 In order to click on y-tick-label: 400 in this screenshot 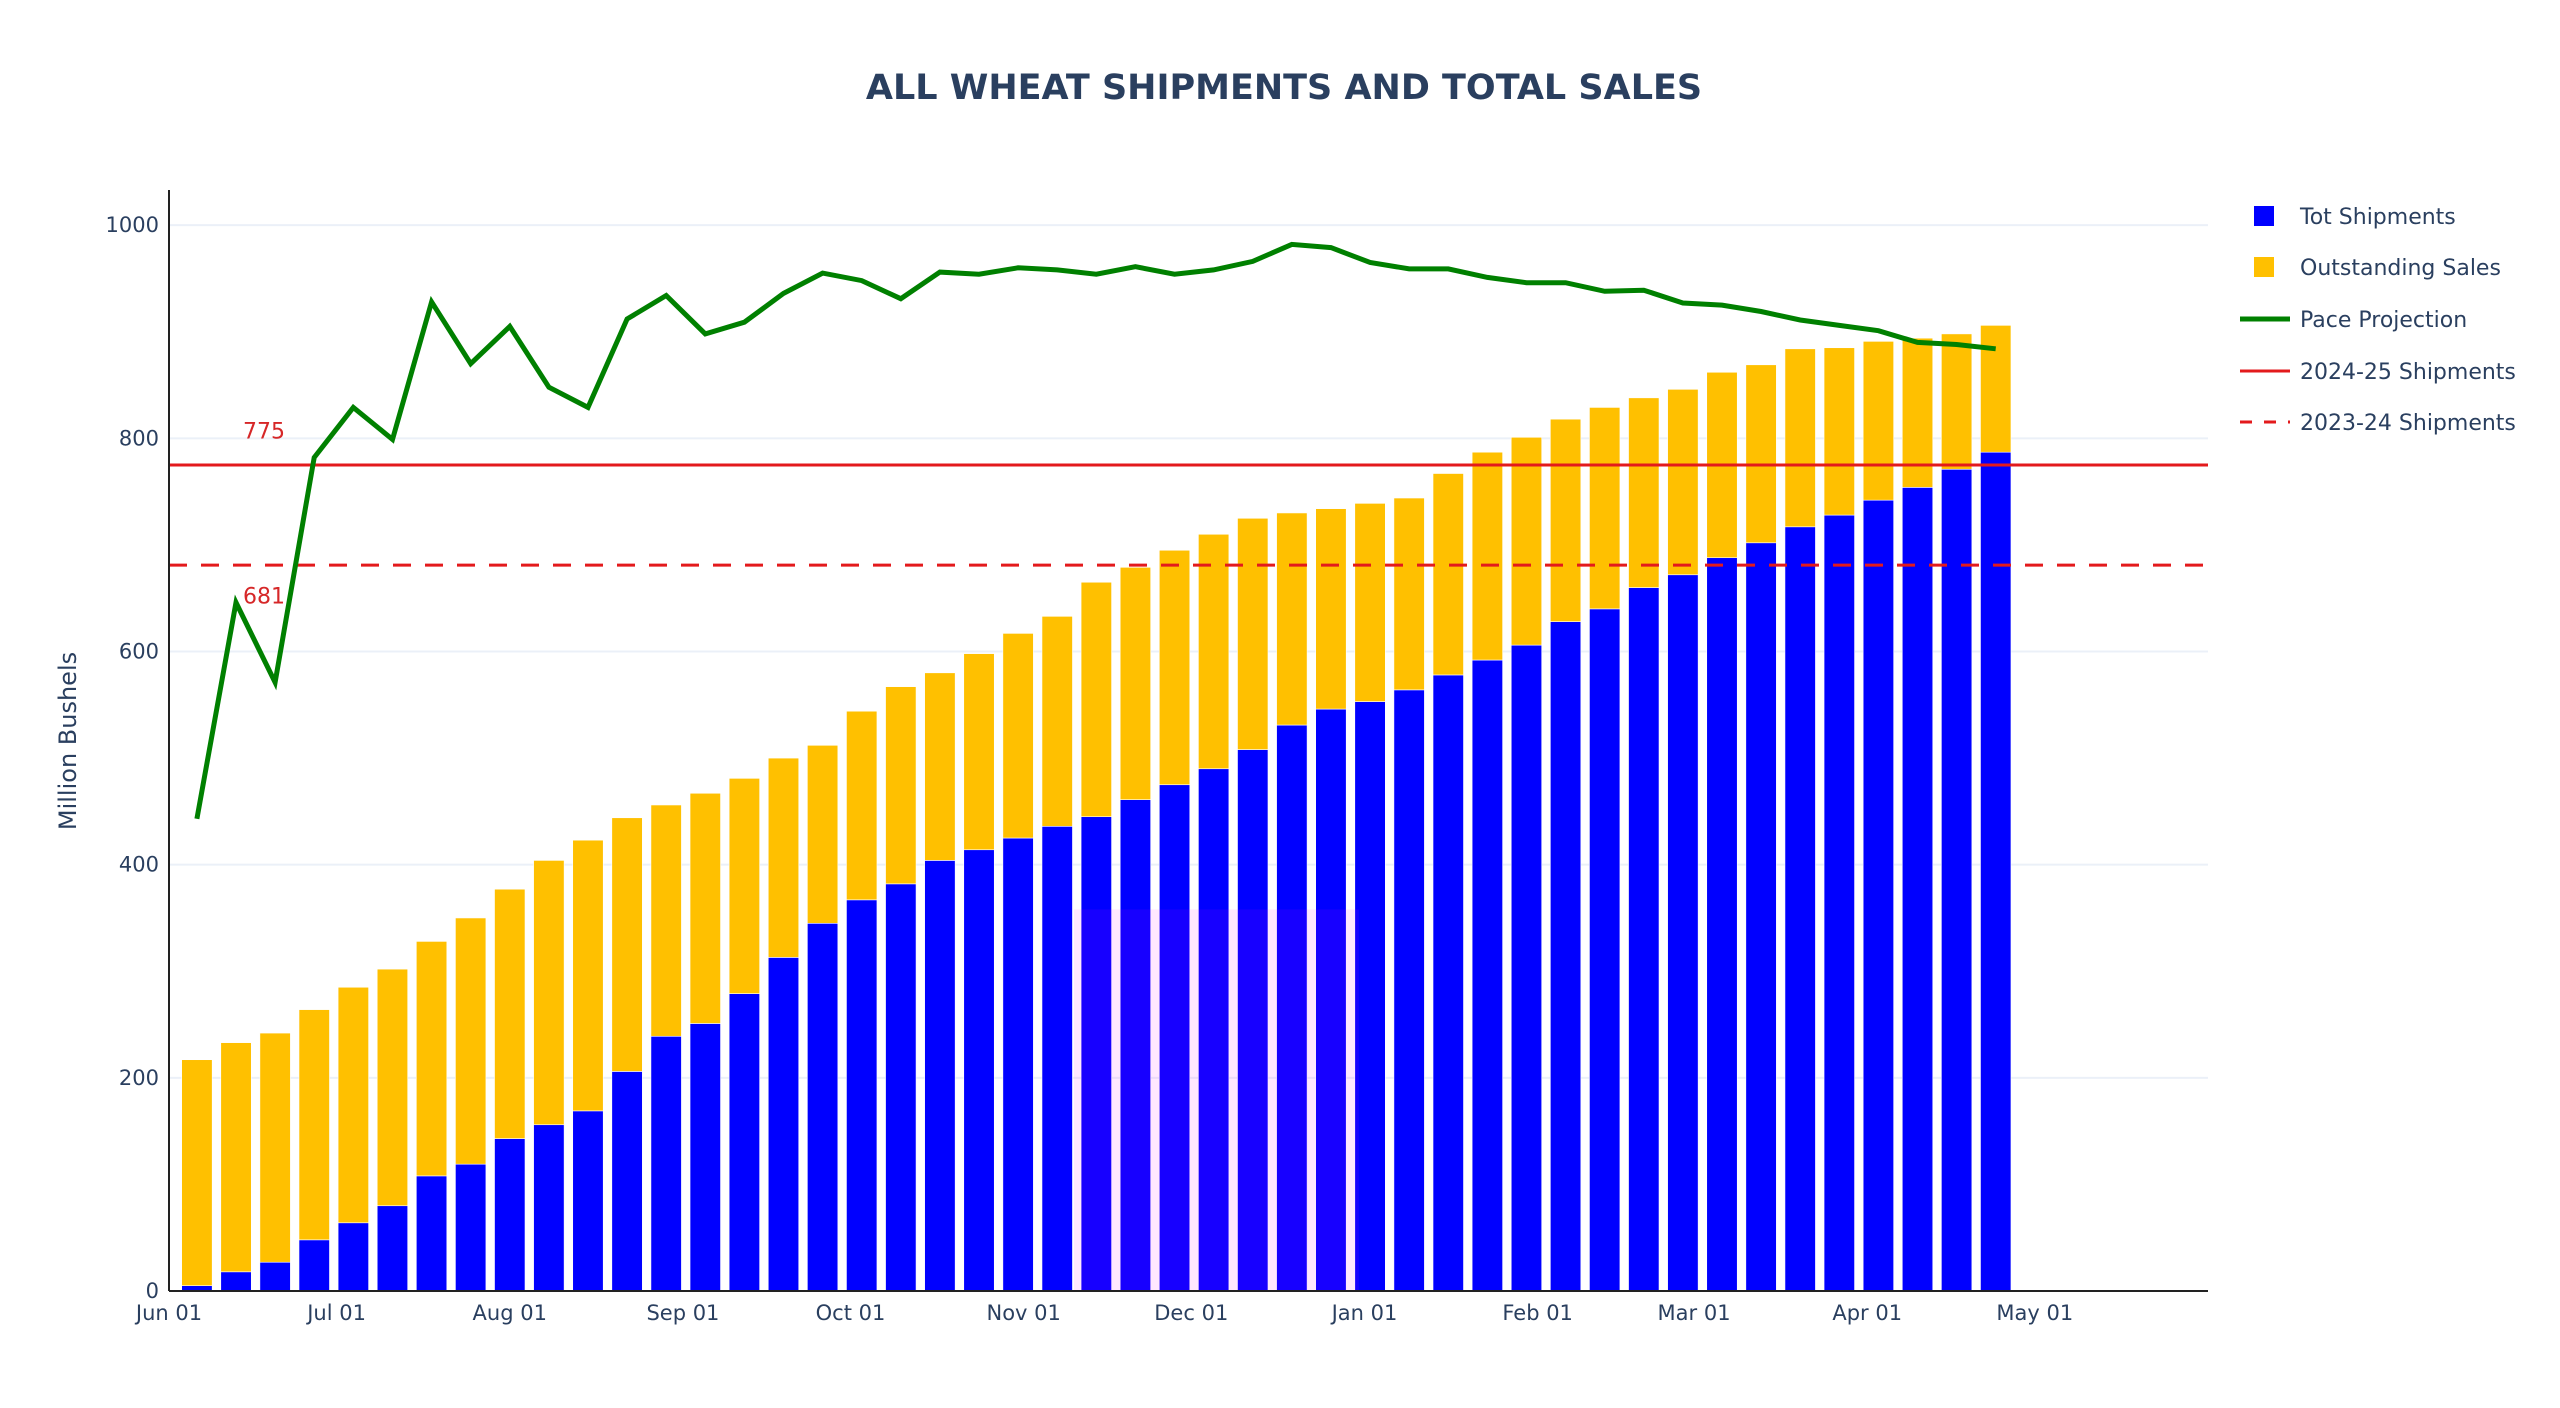, I will do `click(139, 865)`.